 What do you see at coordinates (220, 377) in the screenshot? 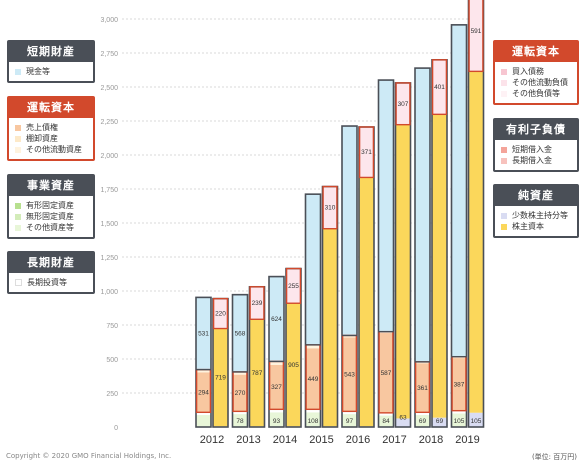
I see `data-label: 719` at bounding box center [220, 377].